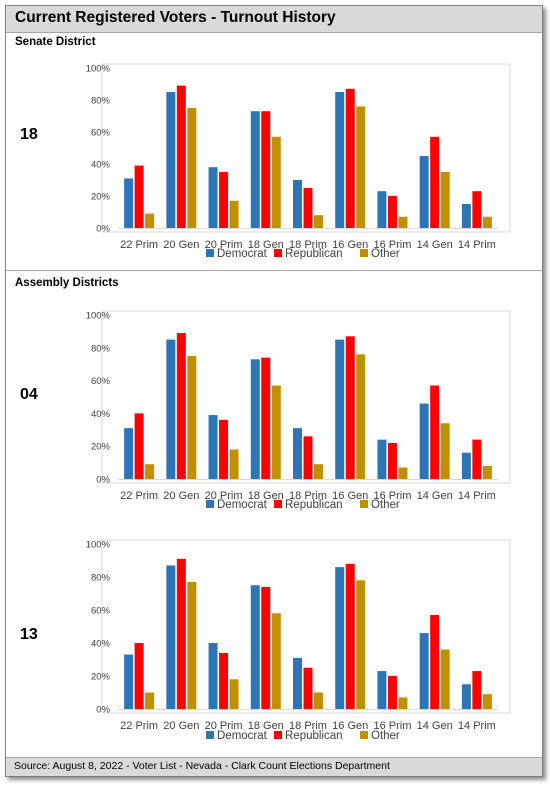  Describe the element at coordinates (29, 134) in the screenshot. I see `district-label-senate: 18` at that location.